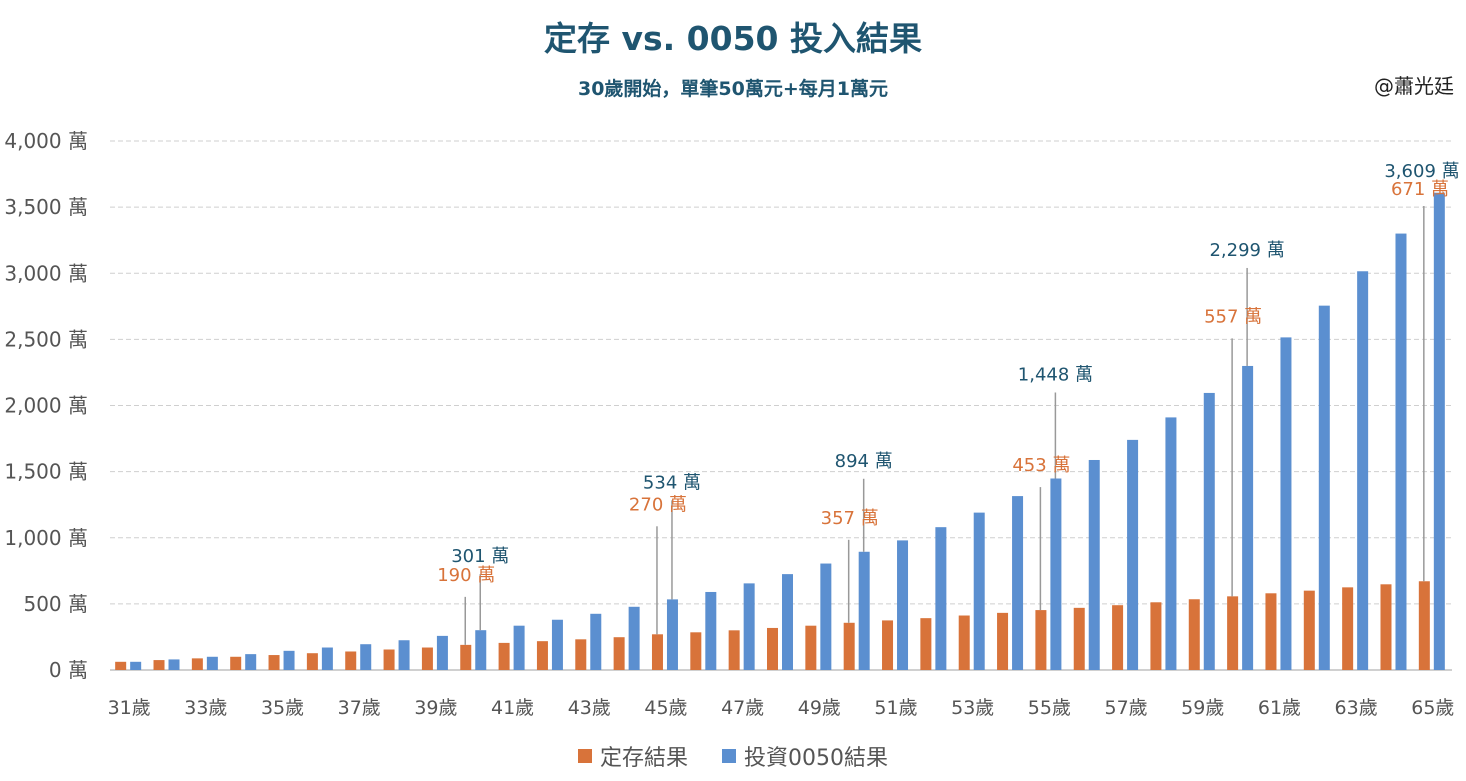 The image size is (1466, 781). What do you see at coordinates (1356, 708) in the screenshot?
I see `x-tick-label: 63歲` at bounding box center [1356, 708].